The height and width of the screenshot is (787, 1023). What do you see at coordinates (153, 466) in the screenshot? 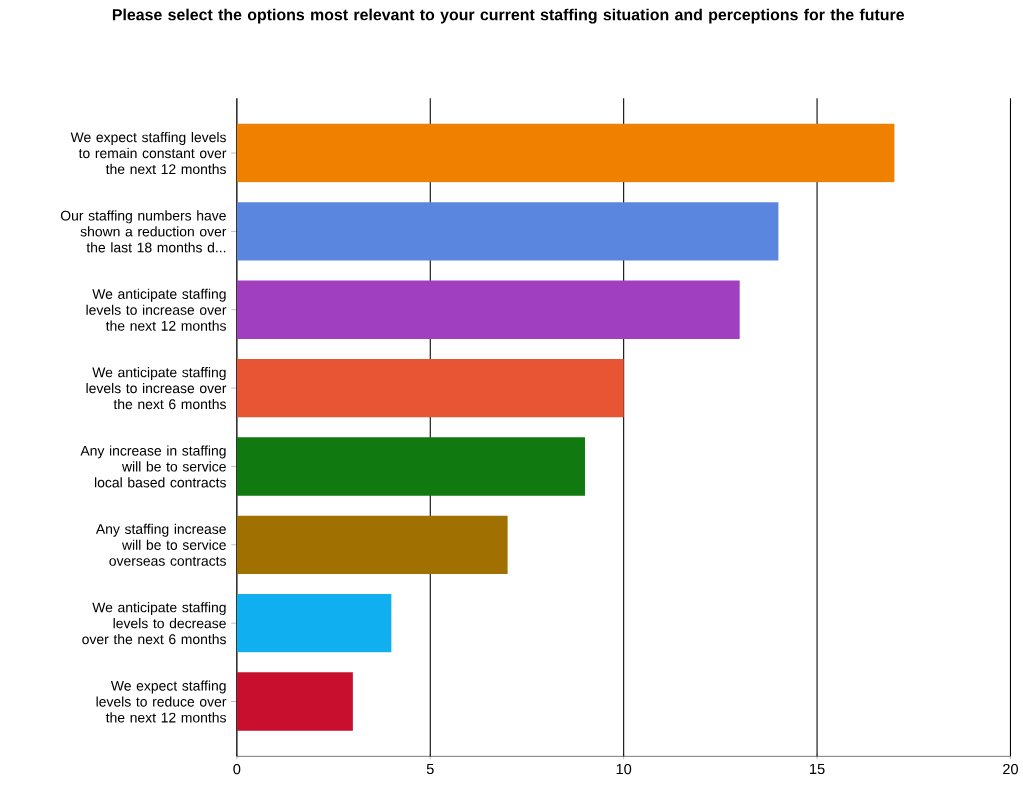
I see `y-tick-label: Any increase in staffing will be to service local based contracts` at bounding box center [153, 466].